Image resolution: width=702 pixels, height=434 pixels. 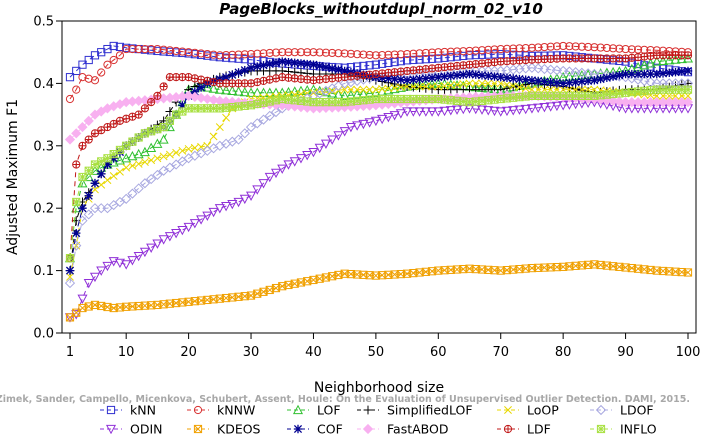 What do you see at coordinates (43, 271) in the screenshot?
I see `y-tick-label: 0.1` at bounding box center [43, 271].